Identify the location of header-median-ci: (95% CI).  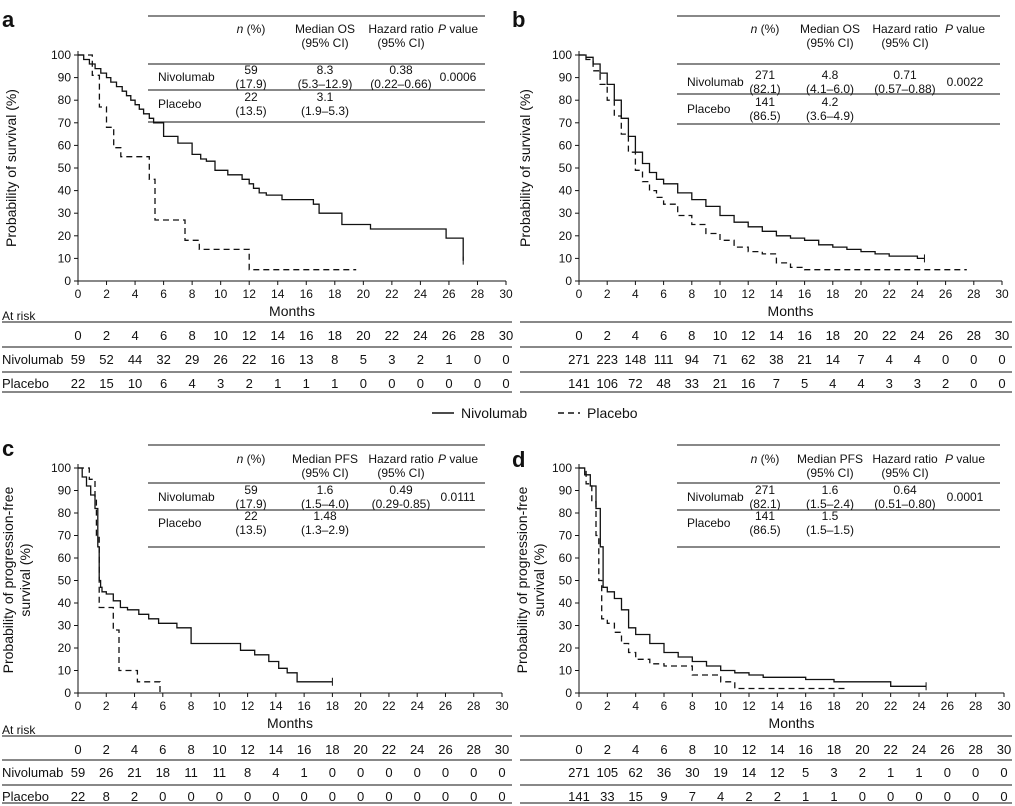
(829, 43).